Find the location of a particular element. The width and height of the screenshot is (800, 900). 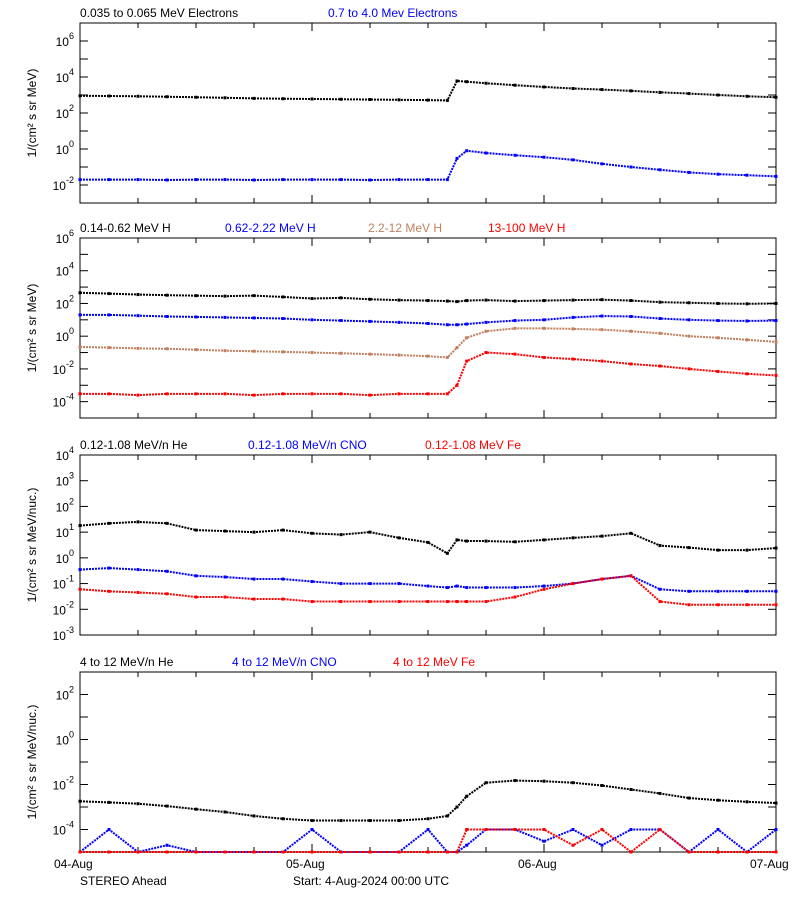

x-tick-label: 04-Aug is located at coordinates (73, 864).